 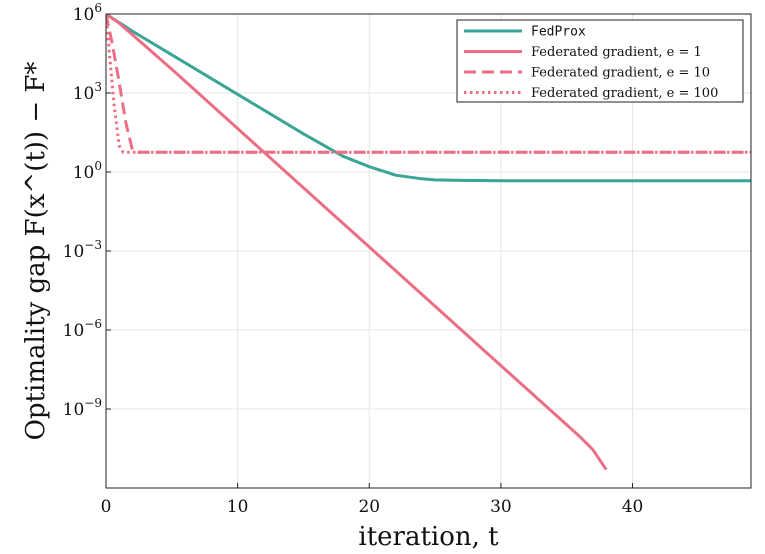 What do you see at coordinates (558, 32) in the screenshot?
I see `legend-label: FedProx` at bounding box center [558, 32].